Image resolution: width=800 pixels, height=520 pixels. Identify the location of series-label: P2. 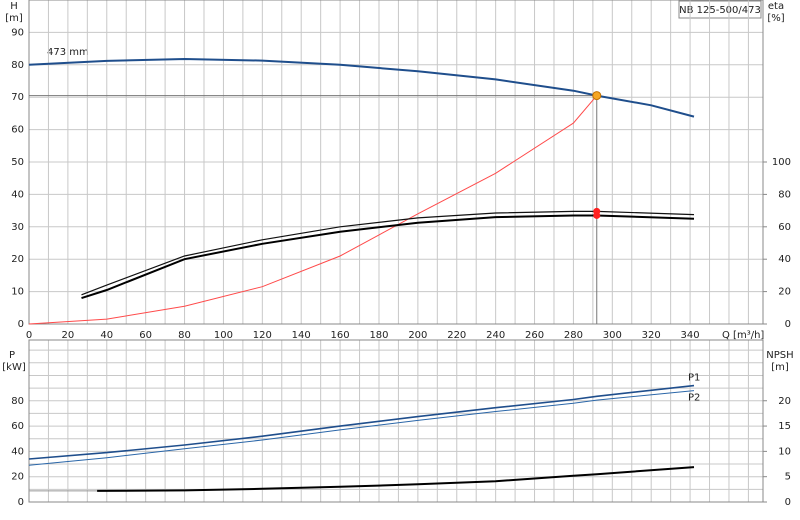
(694, 398).